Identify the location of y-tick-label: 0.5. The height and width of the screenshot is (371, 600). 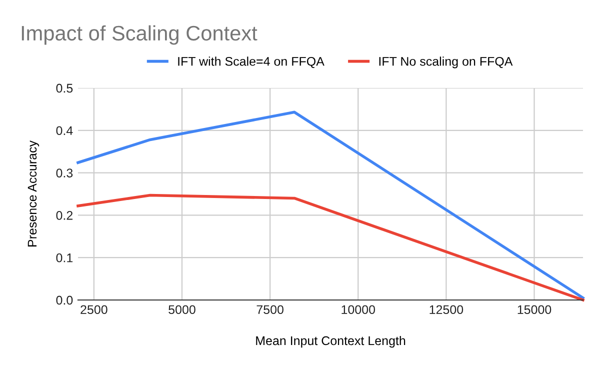
(64, 88).